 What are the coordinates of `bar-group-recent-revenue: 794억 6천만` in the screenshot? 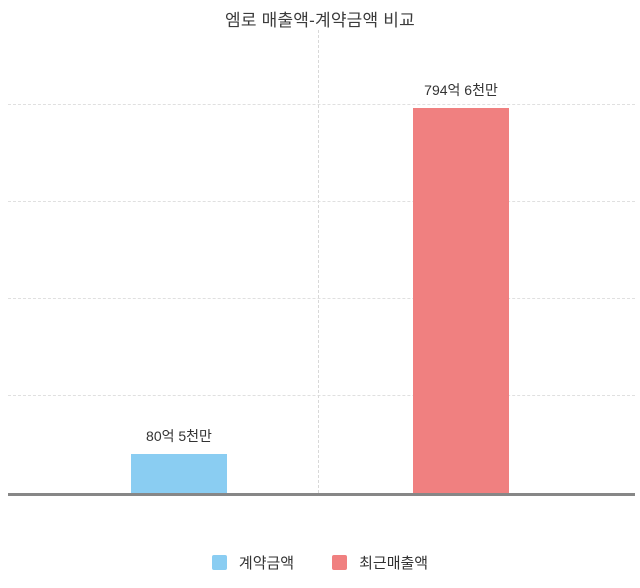 It's located at (461, 261).